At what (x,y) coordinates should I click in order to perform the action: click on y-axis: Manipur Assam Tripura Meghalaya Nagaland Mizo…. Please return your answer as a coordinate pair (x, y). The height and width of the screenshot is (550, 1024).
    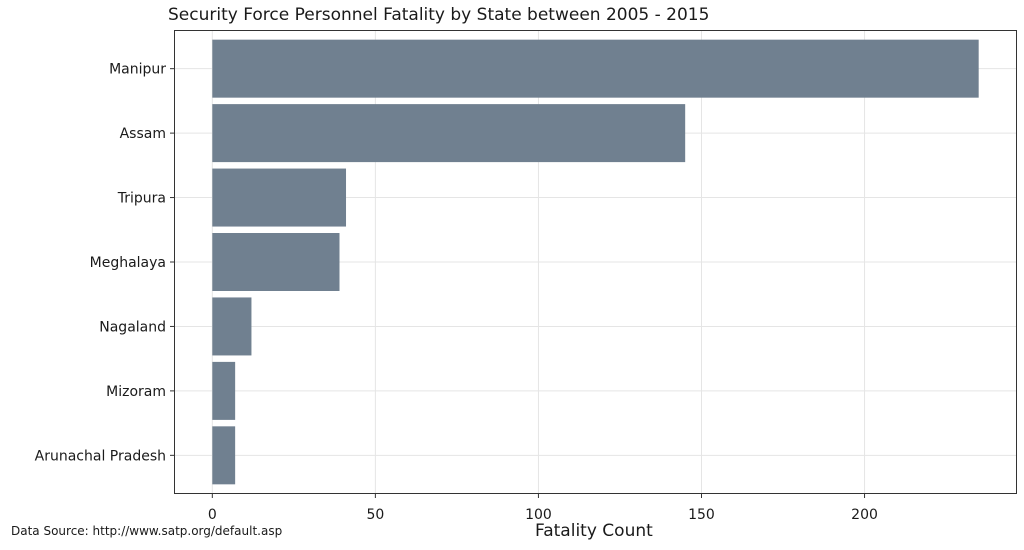
    Looking at the image, I should click on (104, 263).